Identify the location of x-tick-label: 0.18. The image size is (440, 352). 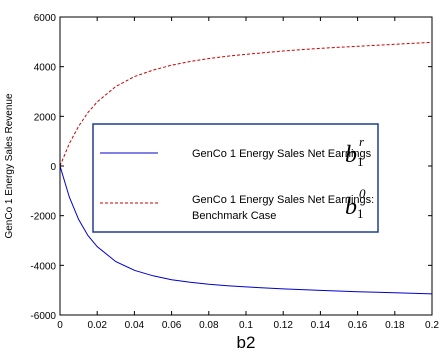
(395, 325).